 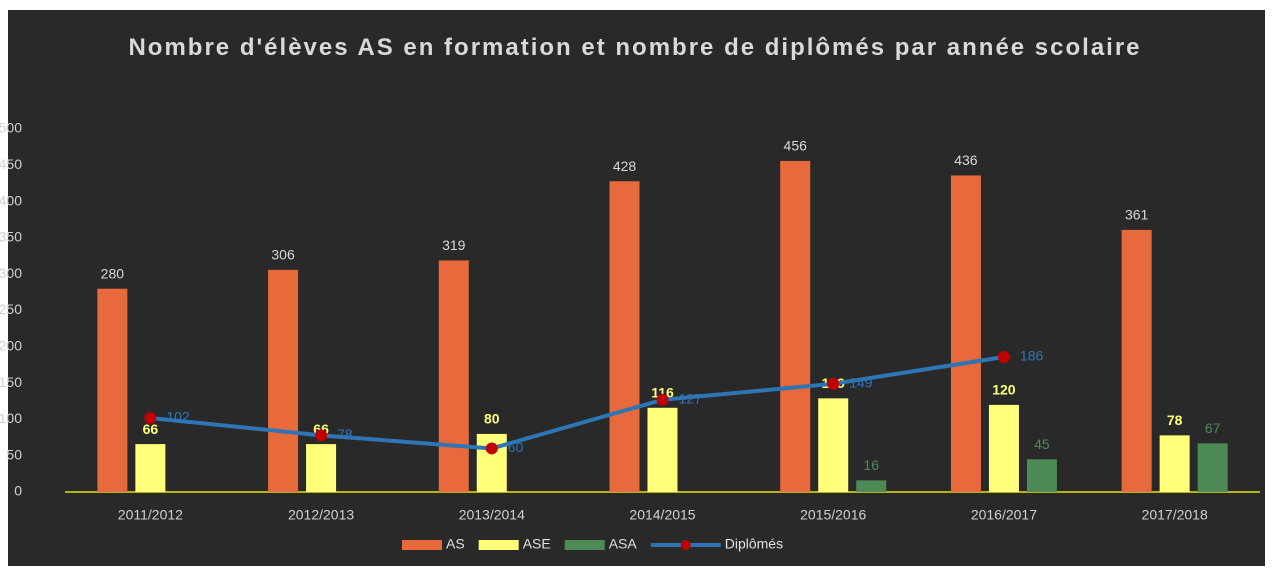 What do you see at coordinates (11, 382) in the screenshot?
I see `y-tick-label: 150` at bounding box center [11, 382].